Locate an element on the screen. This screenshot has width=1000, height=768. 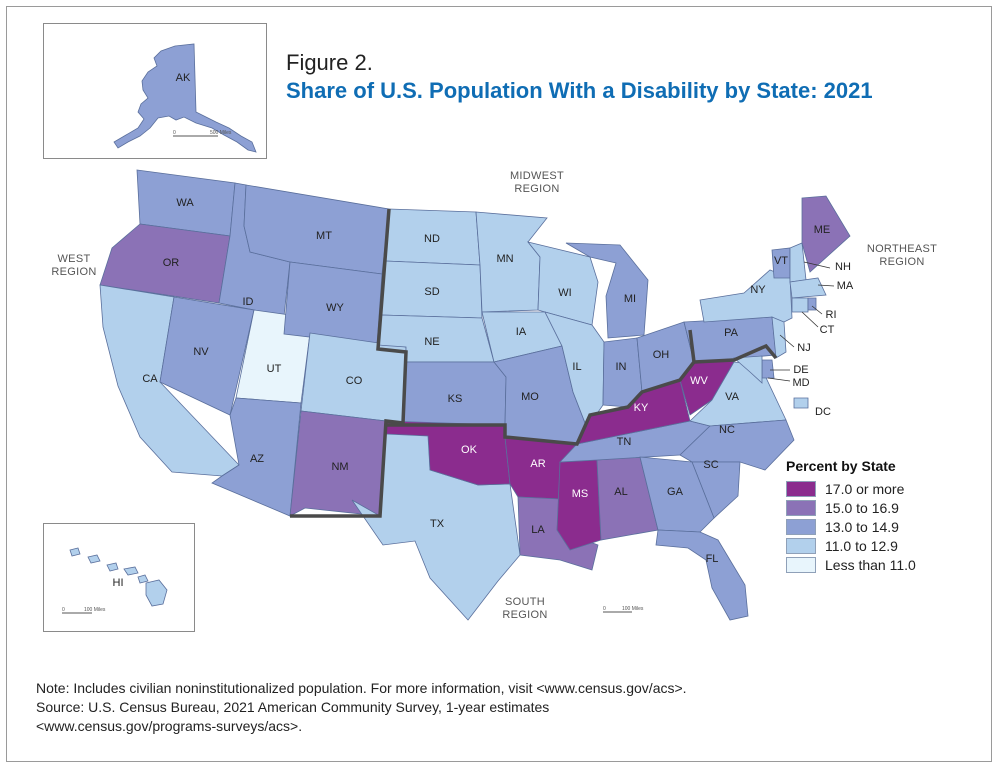
state-label-KS: KS is located at coordinates (455, 399).